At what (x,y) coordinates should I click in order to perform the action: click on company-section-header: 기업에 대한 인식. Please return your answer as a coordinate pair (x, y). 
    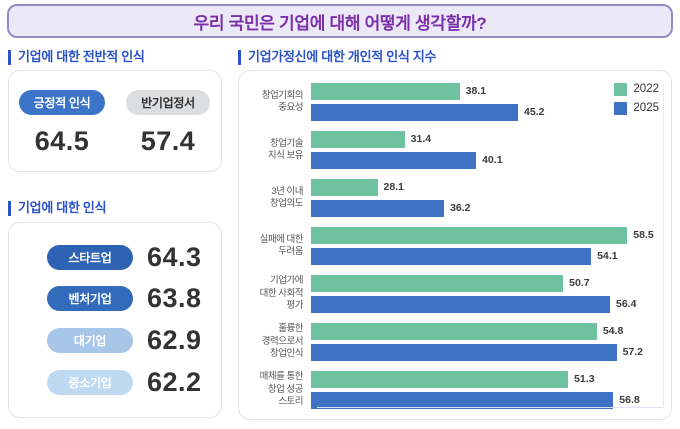
    Looking at the image, I should click on (115, 208).